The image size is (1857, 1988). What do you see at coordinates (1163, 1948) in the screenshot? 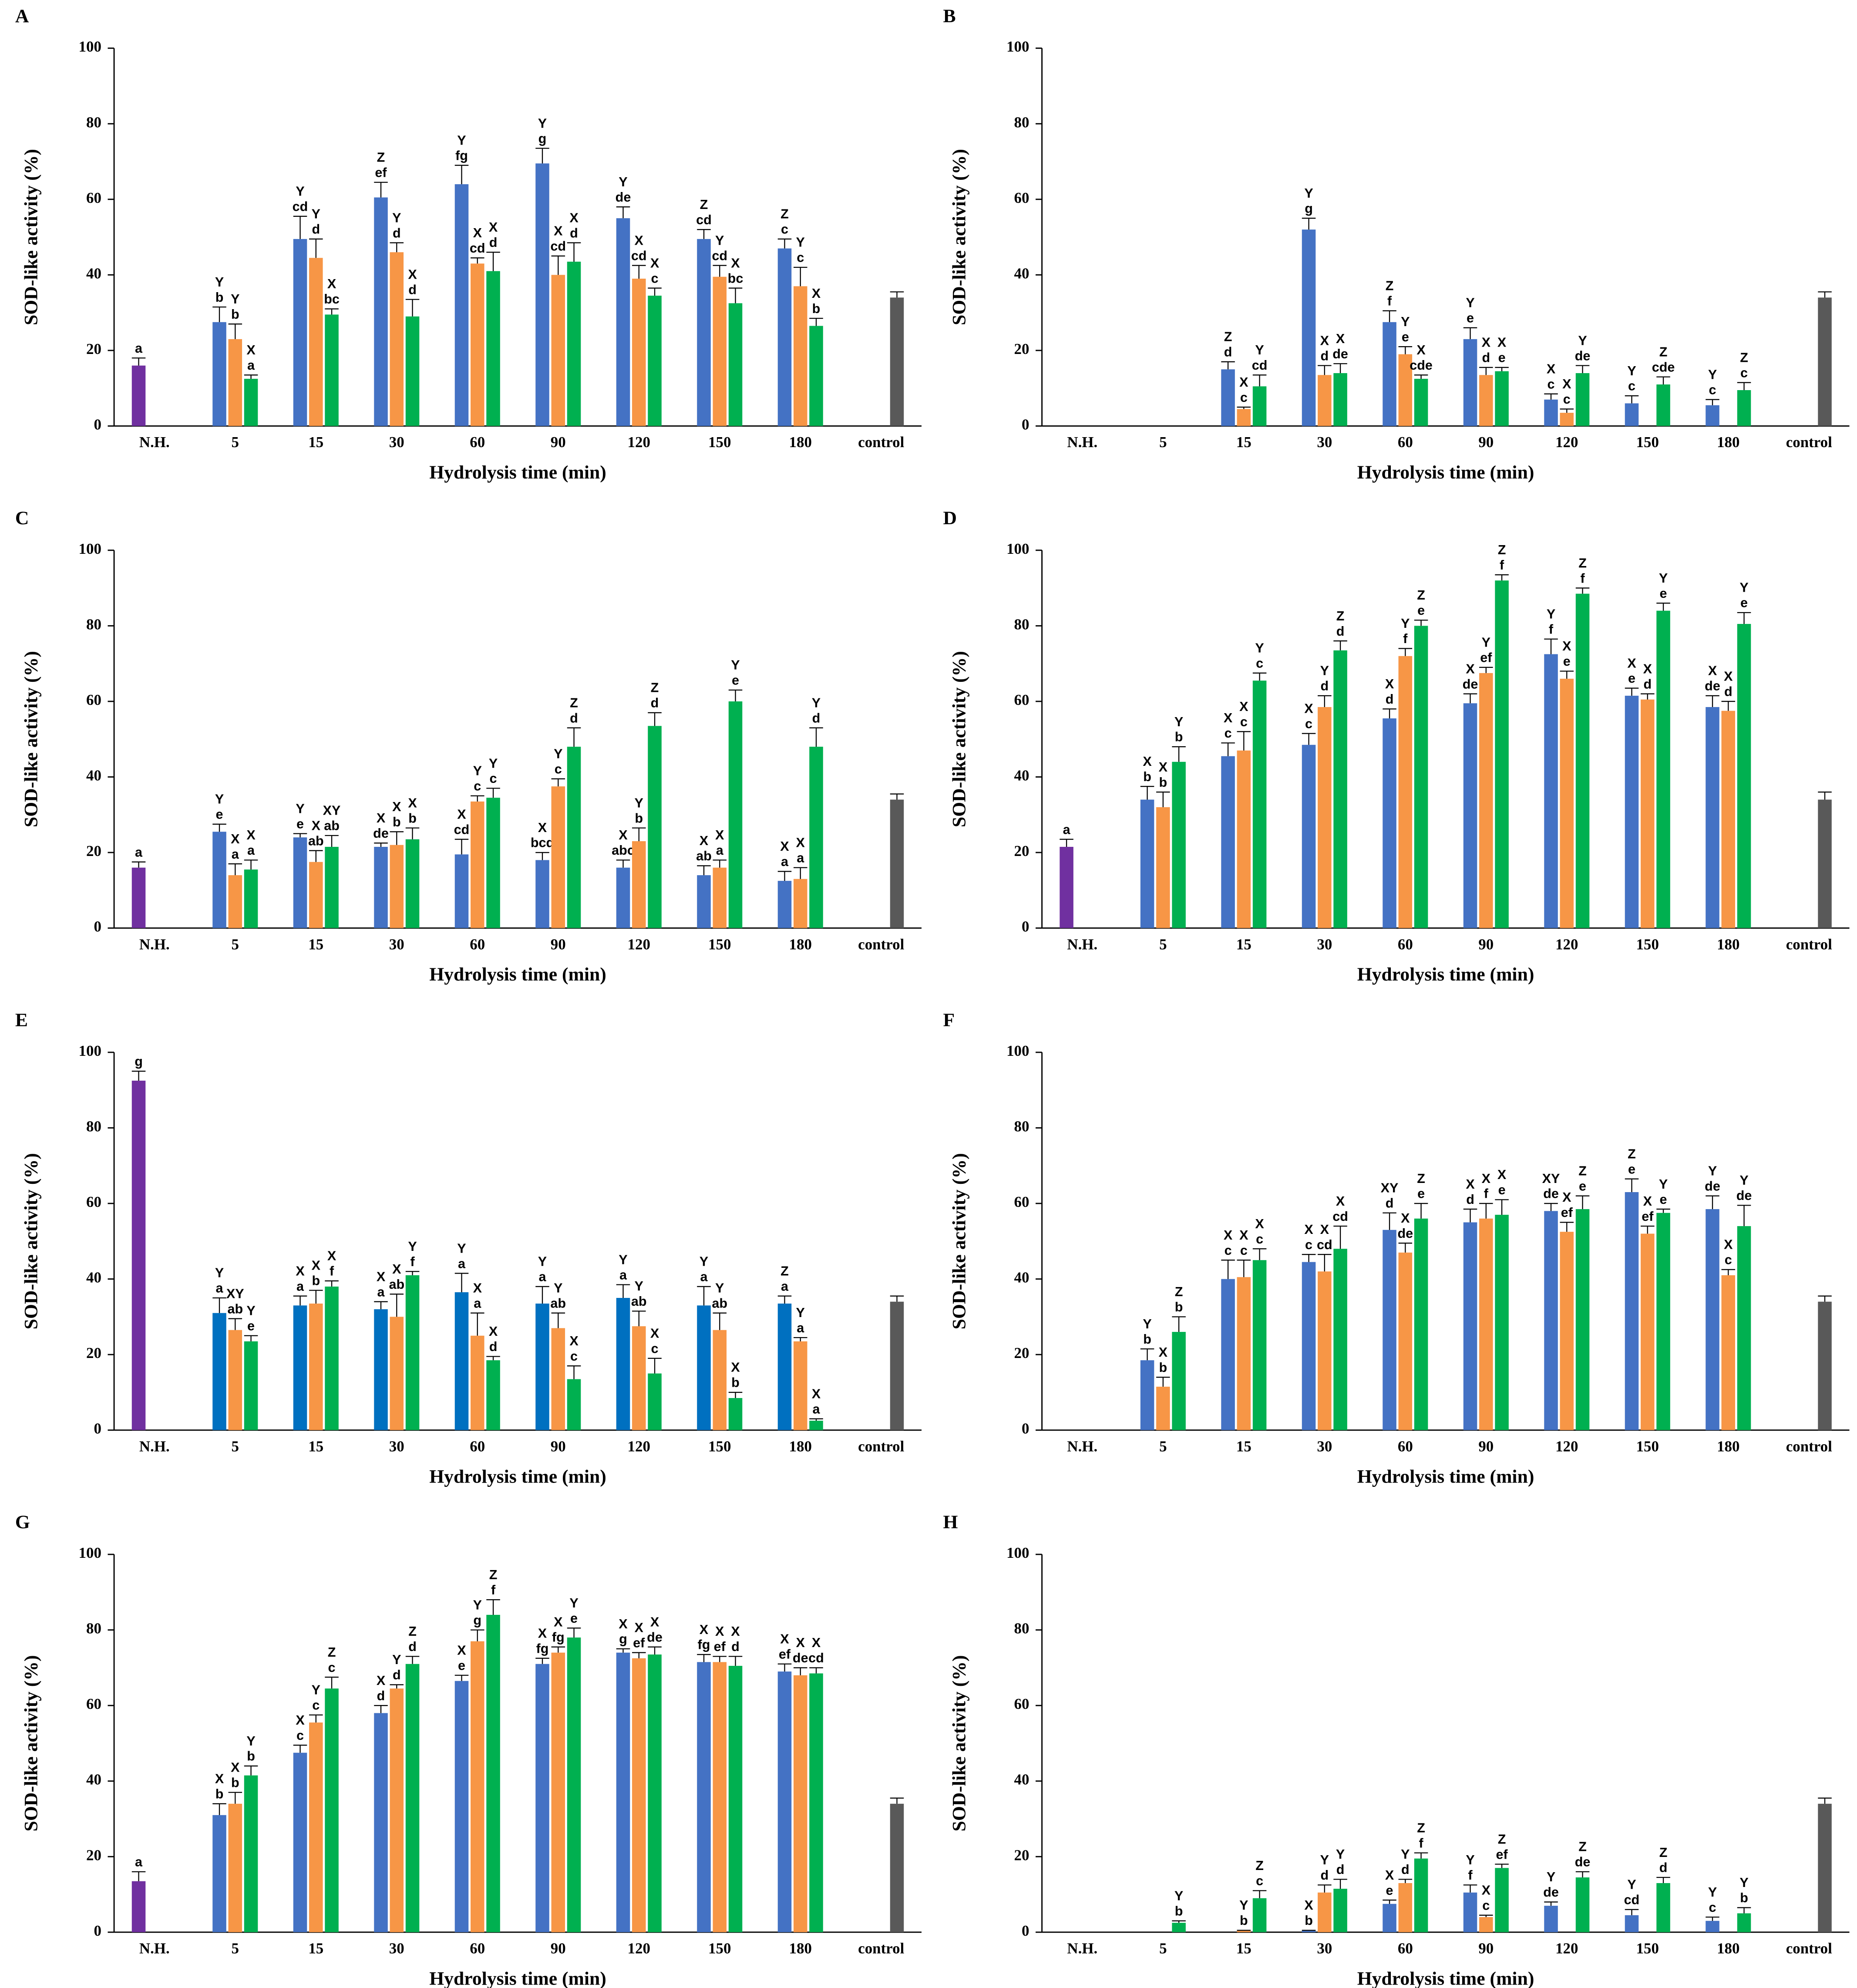
I see `x-tick-label: 5` at bounding box center [1163, 1948].